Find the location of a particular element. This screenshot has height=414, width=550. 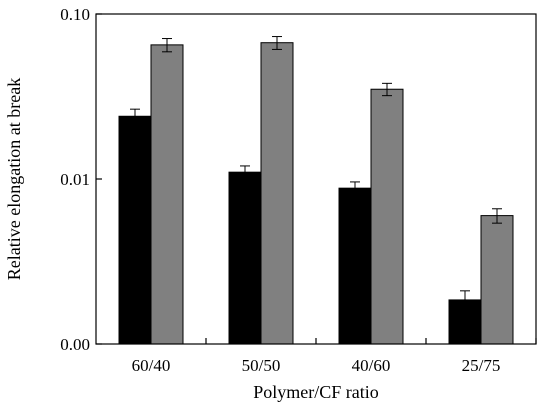

x-tick-label: 50/50 is located at coordinates (261, 365).